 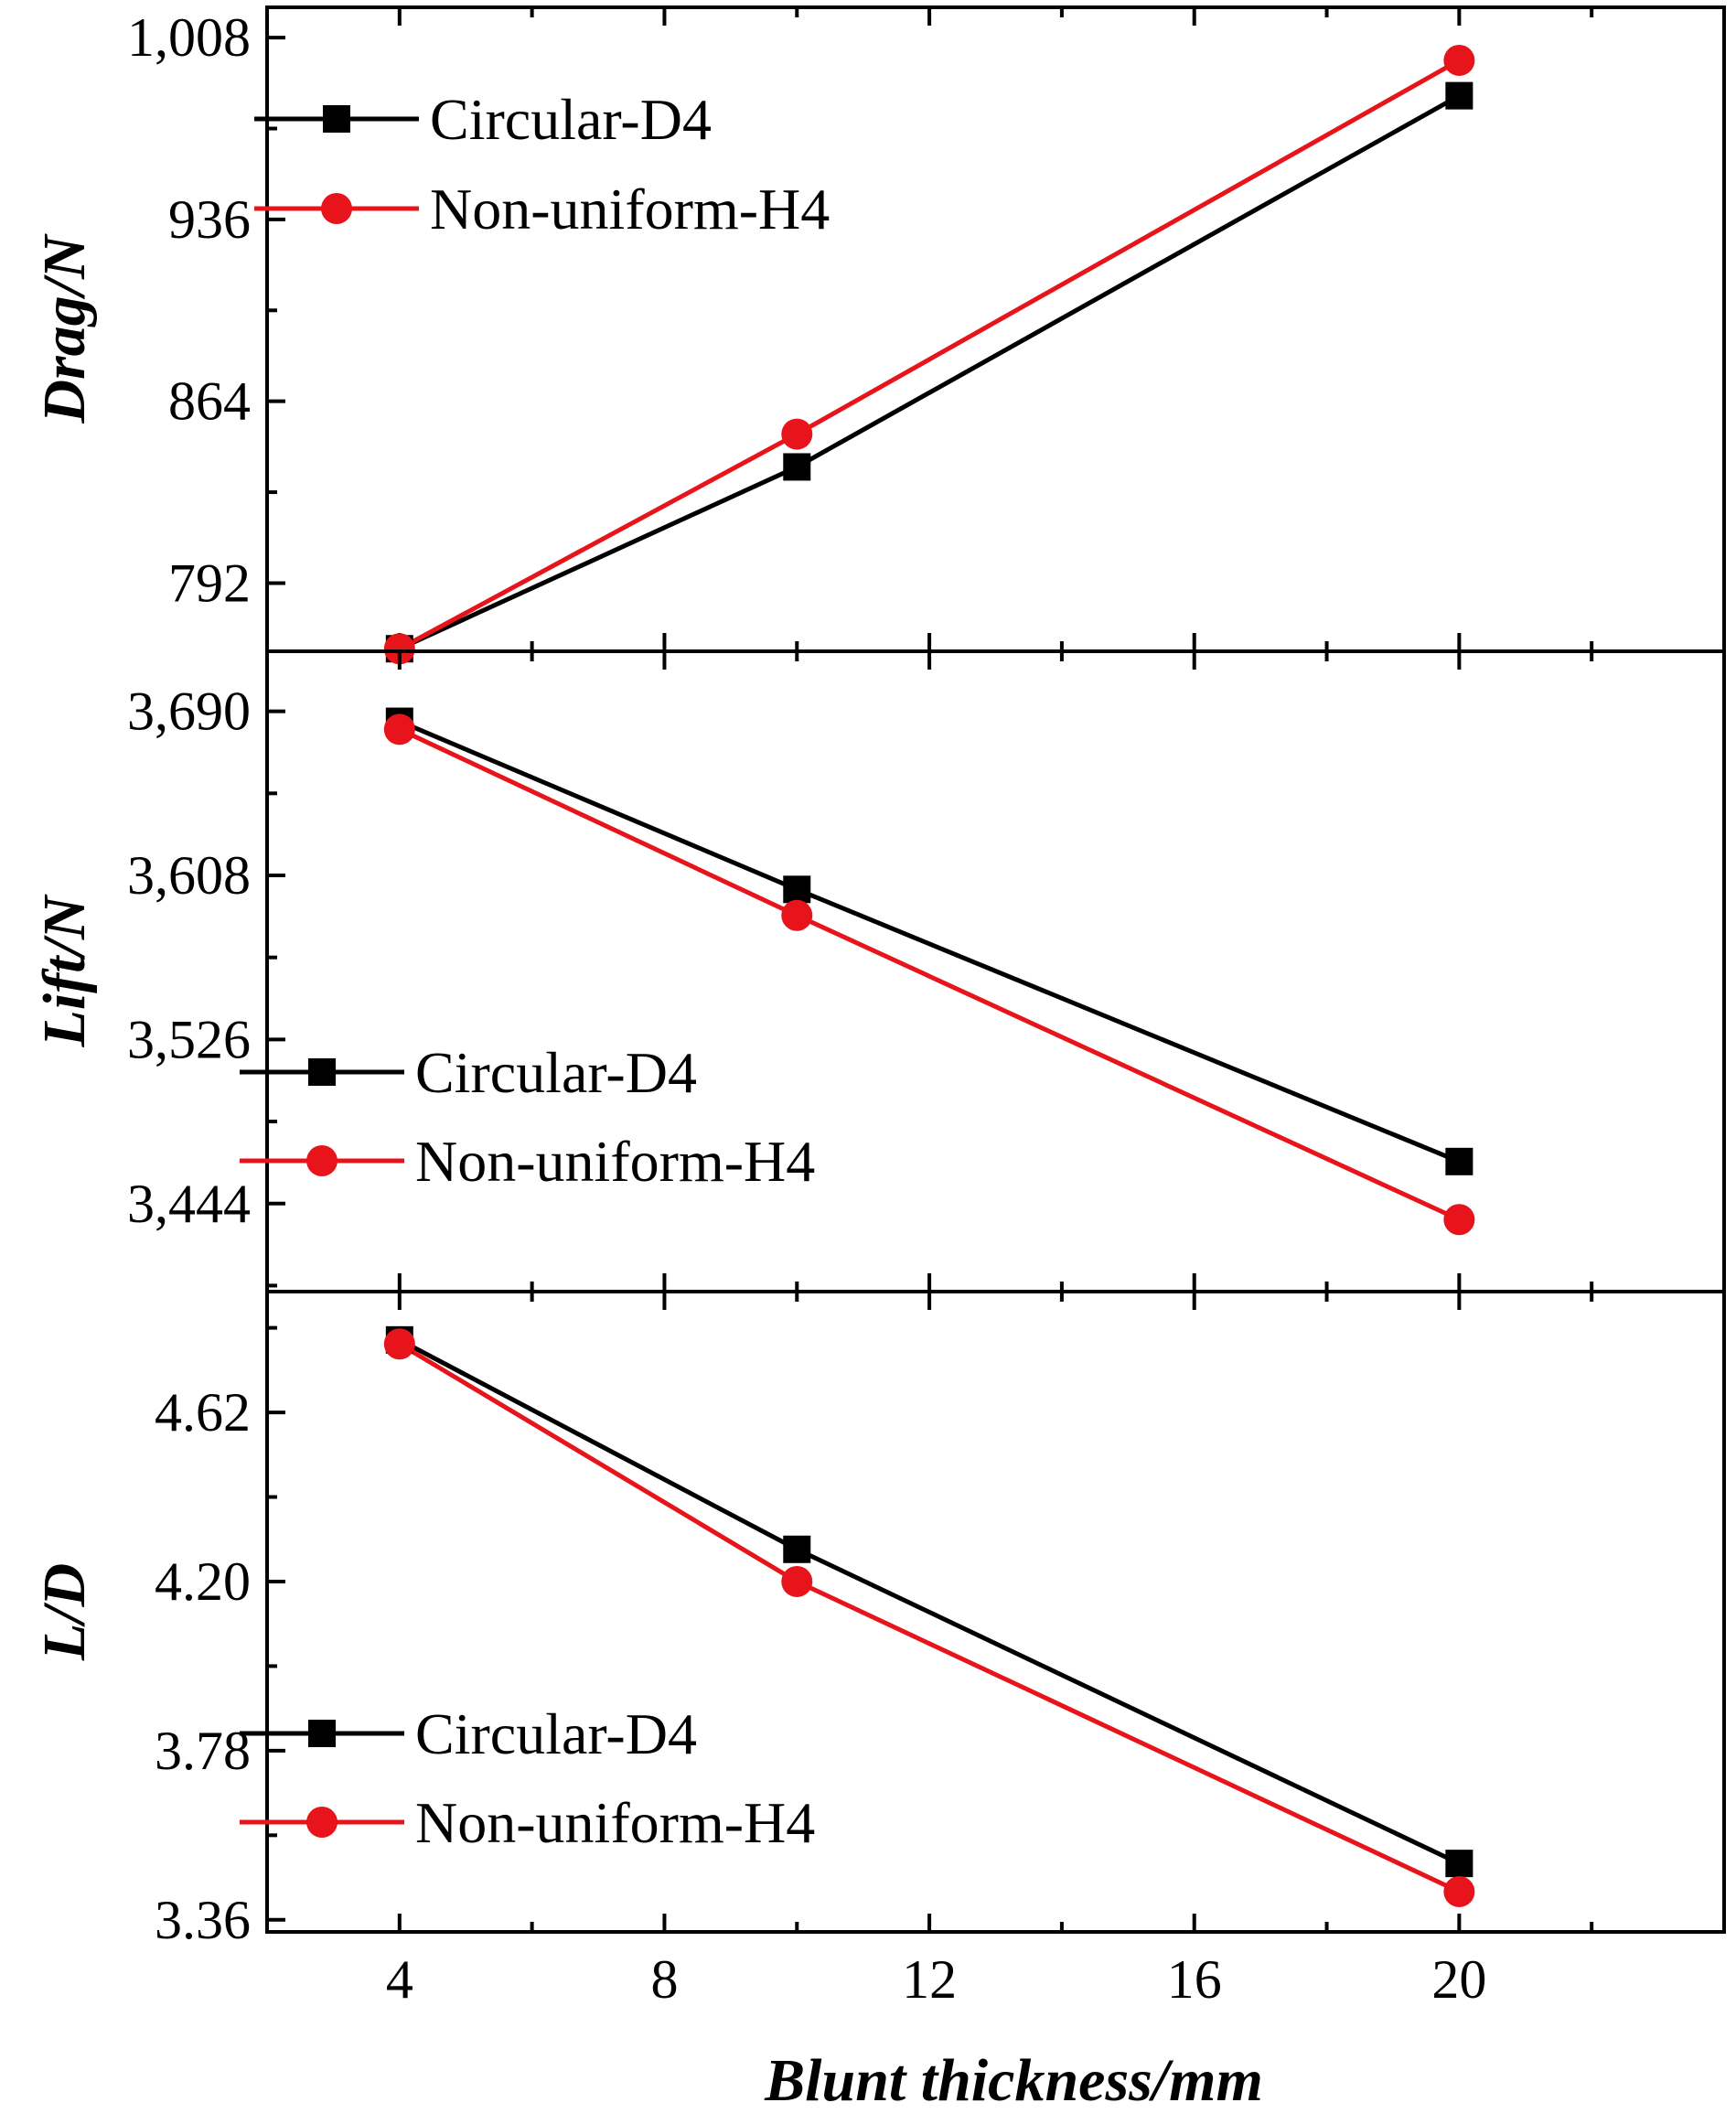 I want to click on y-tick-label: 936, so click(x=209, y=219).